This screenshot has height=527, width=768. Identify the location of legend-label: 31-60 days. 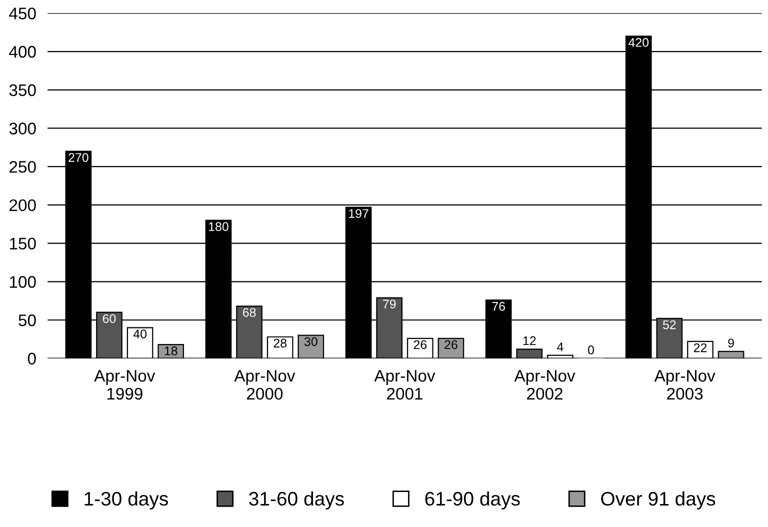
(296, 500).